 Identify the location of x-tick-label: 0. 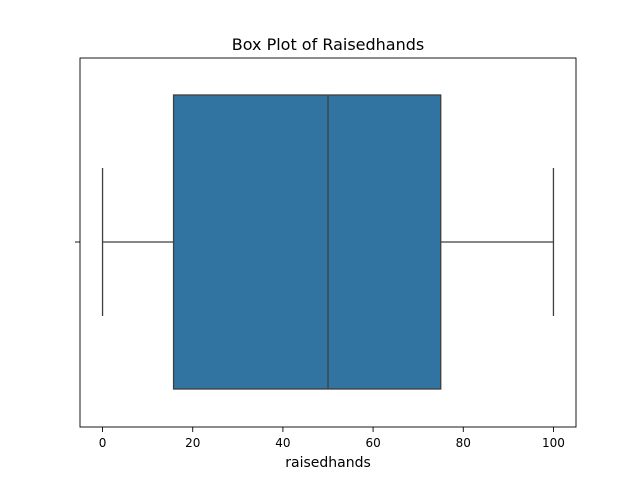
(103, 443).